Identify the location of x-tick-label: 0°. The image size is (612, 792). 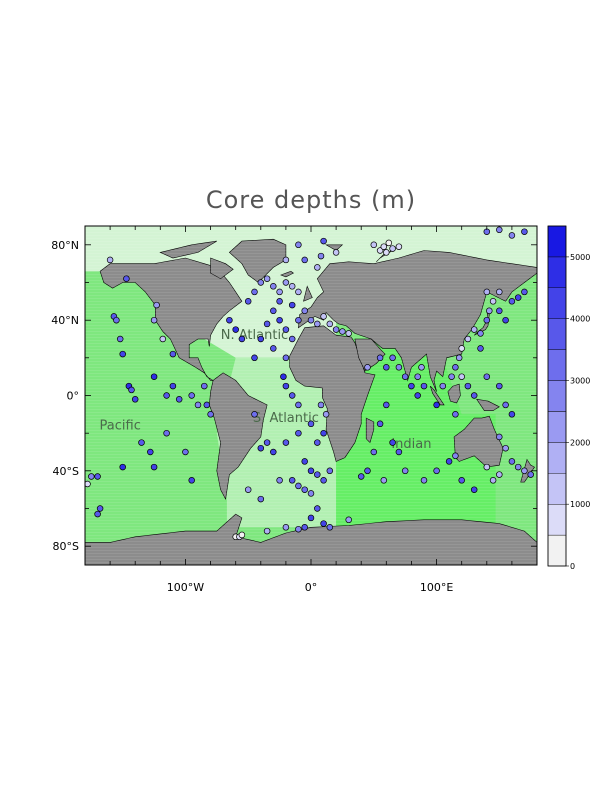
(311, 587).